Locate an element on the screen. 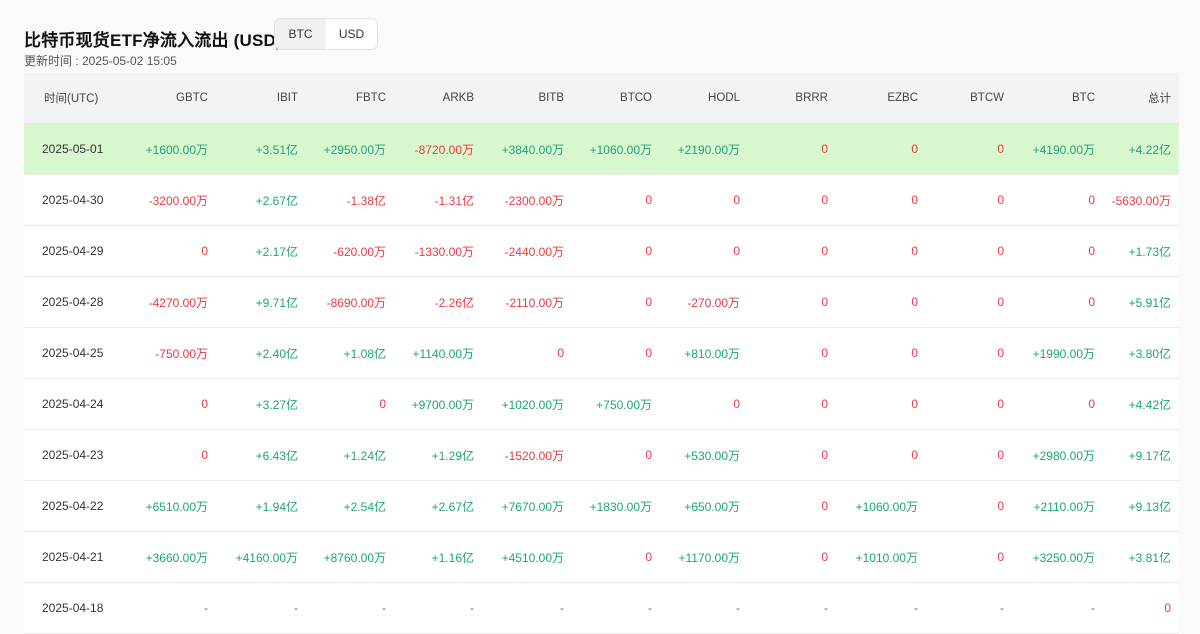  toggle-usd: USD is located at coordinates (351, 34).